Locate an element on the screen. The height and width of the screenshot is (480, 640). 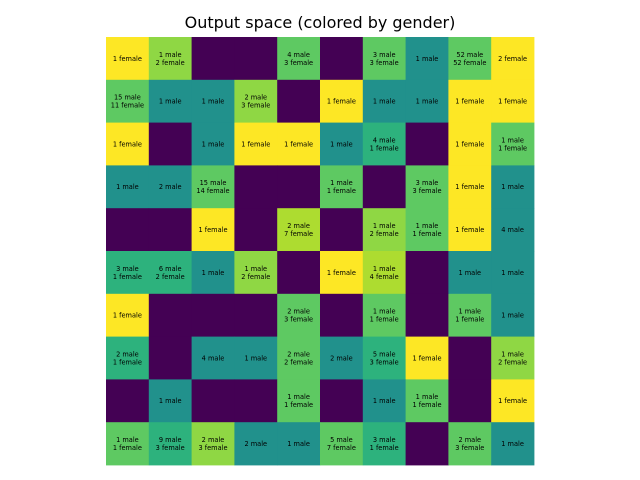
heatmap-cell-r6-c6 is located at coordinates (384, 315).